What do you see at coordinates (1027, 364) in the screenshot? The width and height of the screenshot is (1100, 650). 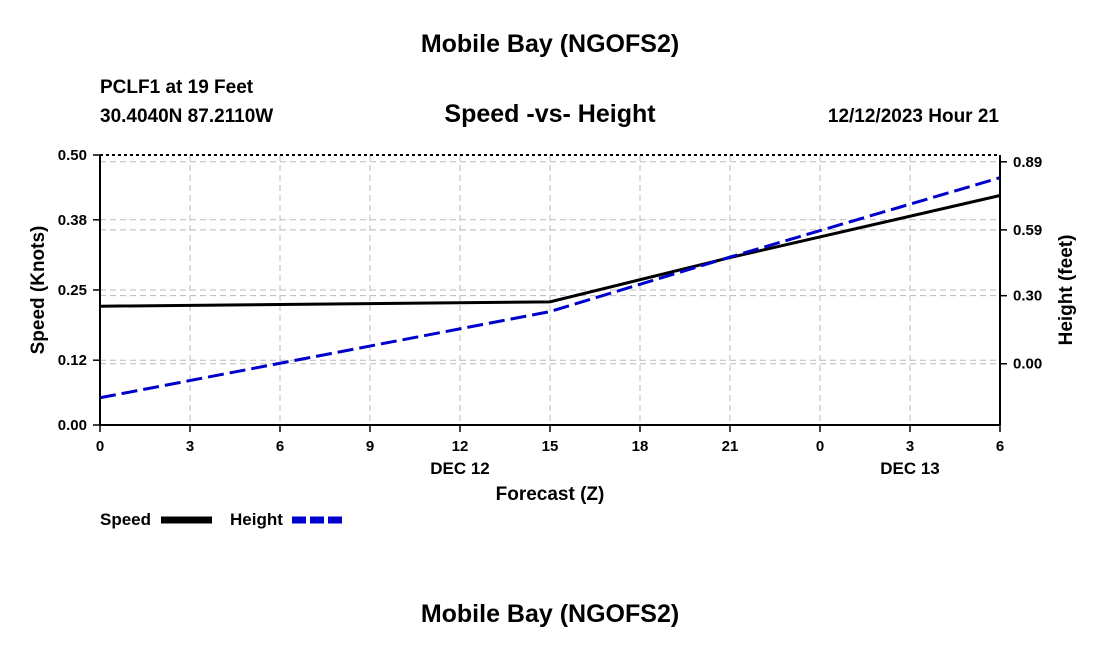 I see `y2-tick-label: 0.00` at bounding box center [1027, 364].